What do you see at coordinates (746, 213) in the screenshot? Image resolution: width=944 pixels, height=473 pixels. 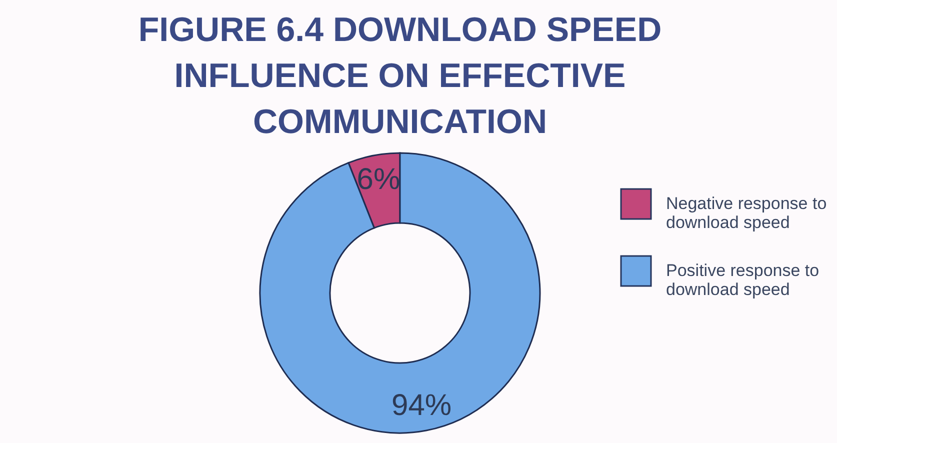 I see `legend-label: Negative response to download speed` at bounding box center [746, 213].